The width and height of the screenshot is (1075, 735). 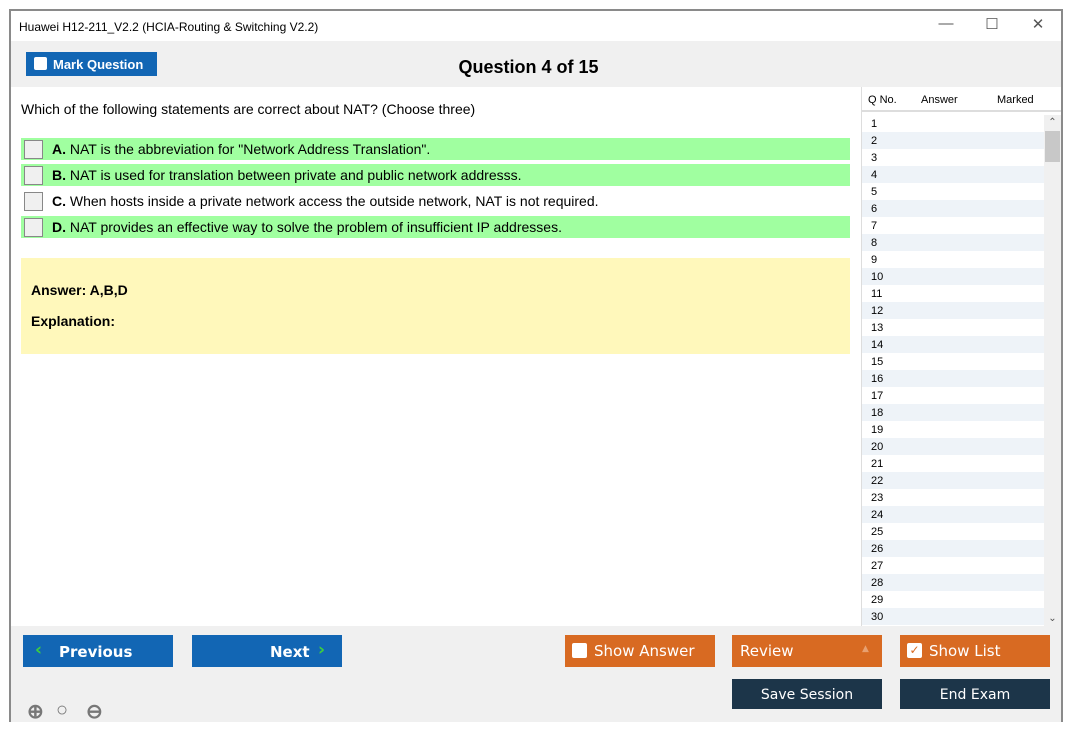 I want to click on checkbox-icon: ✓, so click(x=914, y=650).